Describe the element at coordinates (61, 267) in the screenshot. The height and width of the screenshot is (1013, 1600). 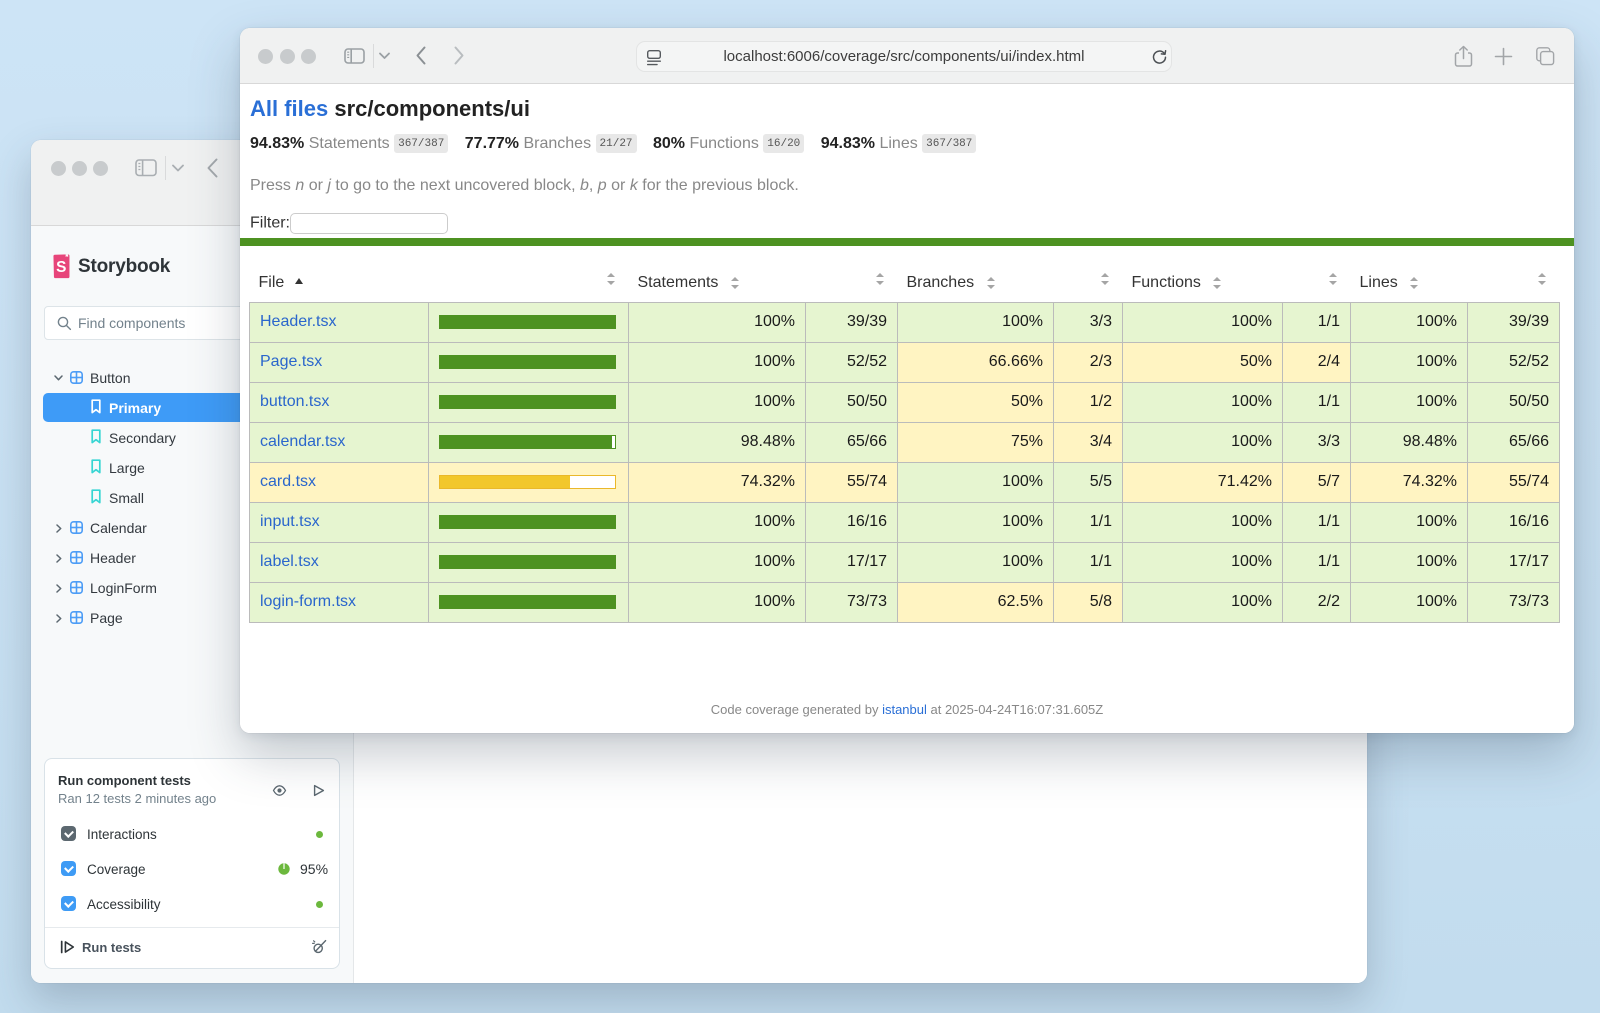
I see `svg-text: S` at that location.